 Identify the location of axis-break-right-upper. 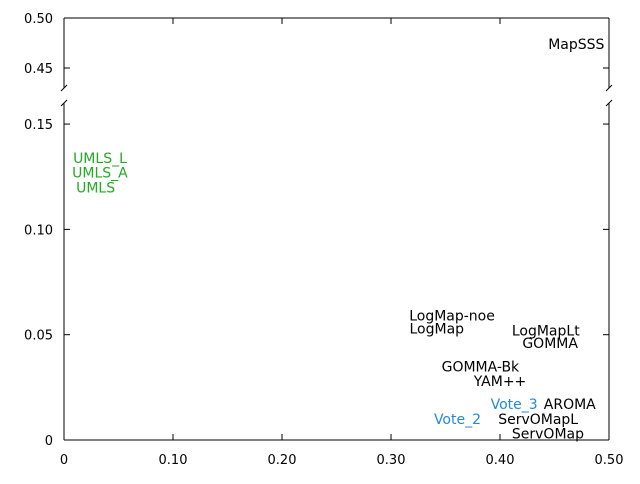
(609, 88).